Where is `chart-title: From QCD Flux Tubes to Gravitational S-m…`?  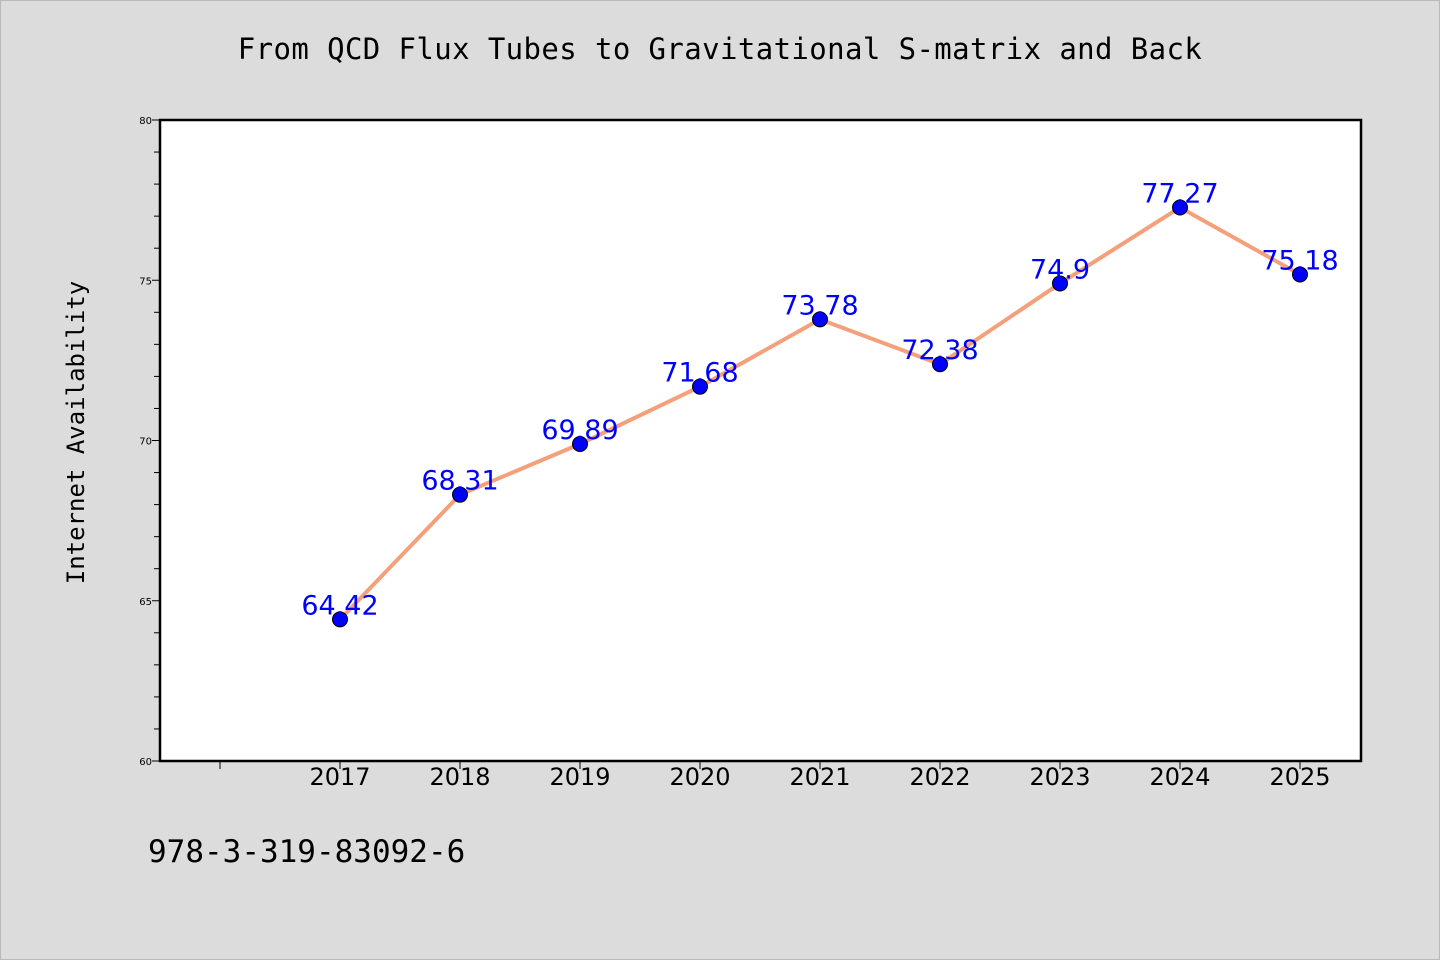 chart-title: From QCD Flux Tubes to Gravitational S-m… is located at coordinates (720, 49).